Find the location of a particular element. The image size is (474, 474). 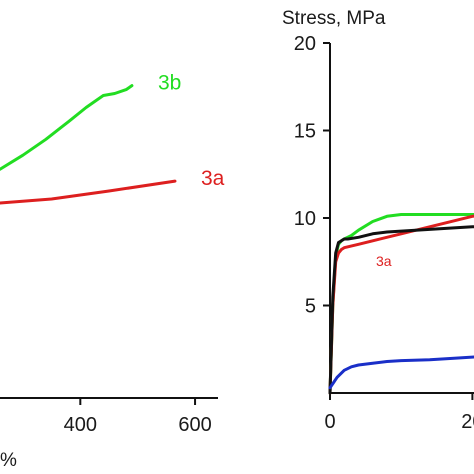

right-series-3a-label: 3a is located at coordinates (384, 261).